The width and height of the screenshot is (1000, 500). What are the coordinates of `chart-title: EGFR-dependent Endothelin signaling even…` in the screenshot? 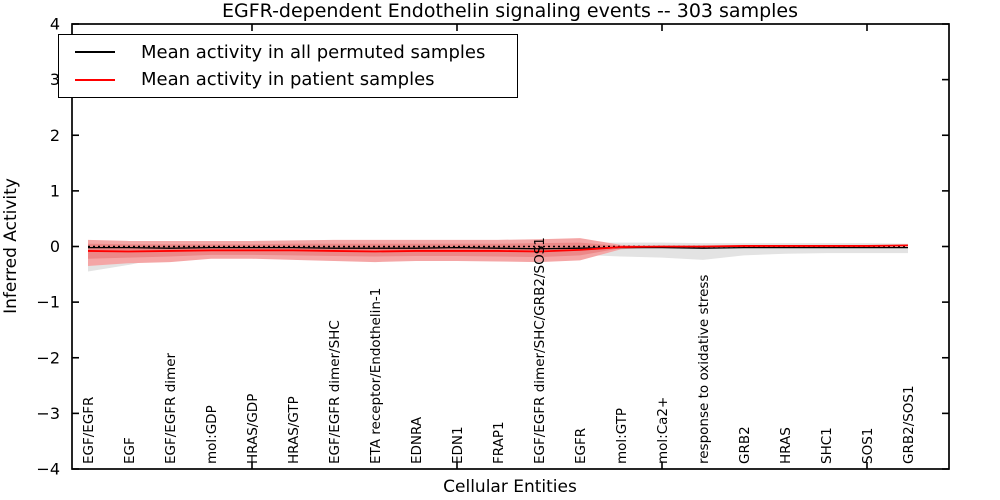 It's located at (510, 11).